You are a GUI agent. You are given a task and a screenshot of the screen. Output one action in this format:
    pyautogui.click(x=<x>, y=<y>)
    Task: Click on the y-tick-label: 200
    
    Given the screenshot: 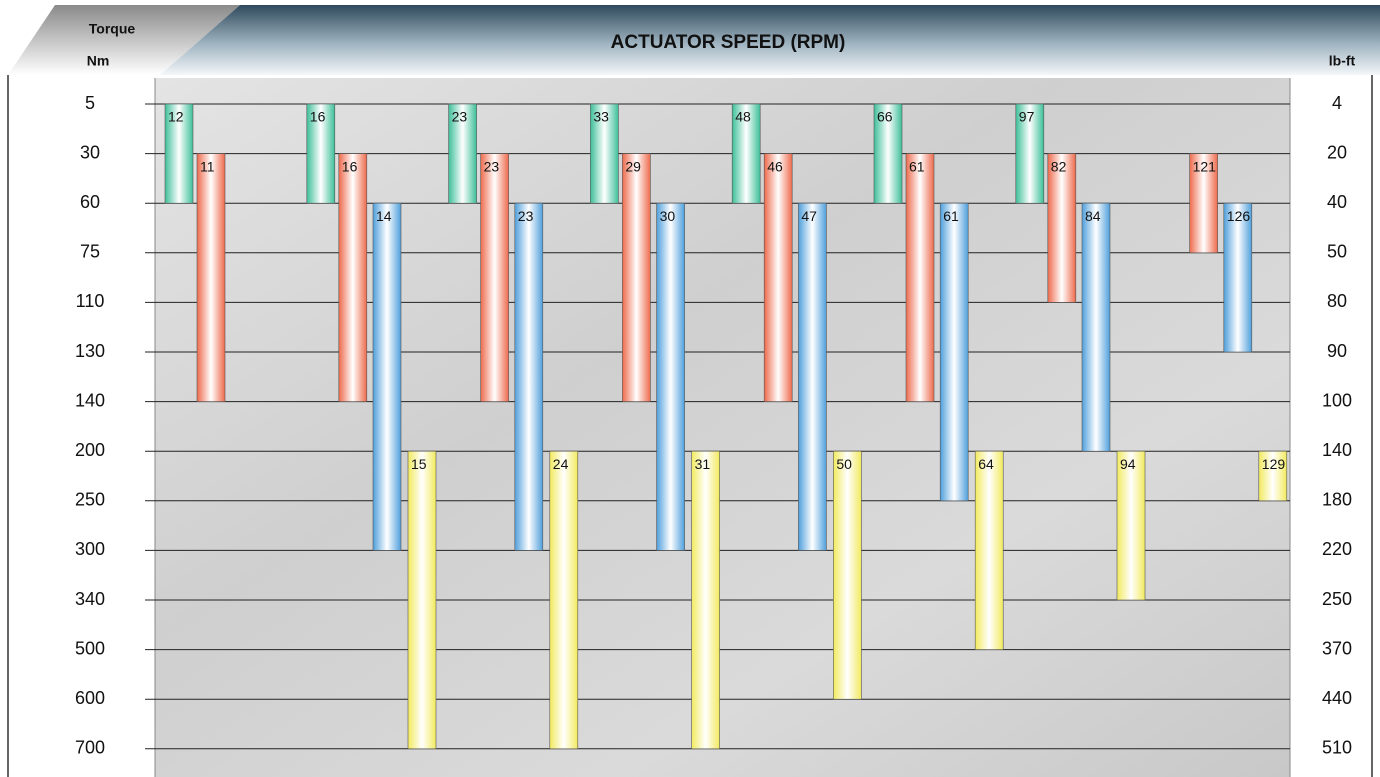 What is the action you would take?
    pyautogui.click(x=90, y=450)
    